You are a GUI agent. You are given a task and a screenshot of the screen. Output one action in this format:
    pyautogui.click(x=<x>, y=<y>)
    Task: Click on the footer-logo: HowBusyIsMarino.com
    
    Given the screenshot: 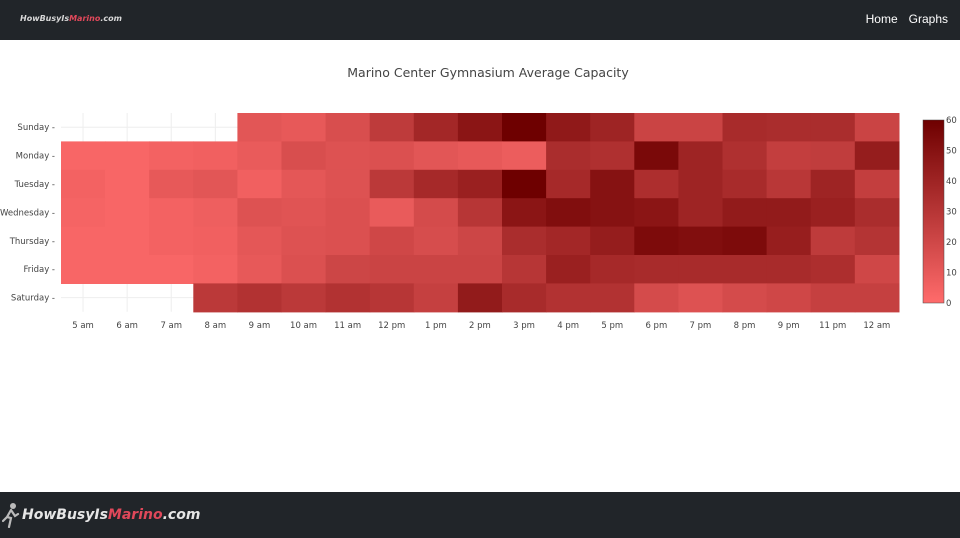 What is the action you would take?
    pyautogui.click(x=101, y=515)
    